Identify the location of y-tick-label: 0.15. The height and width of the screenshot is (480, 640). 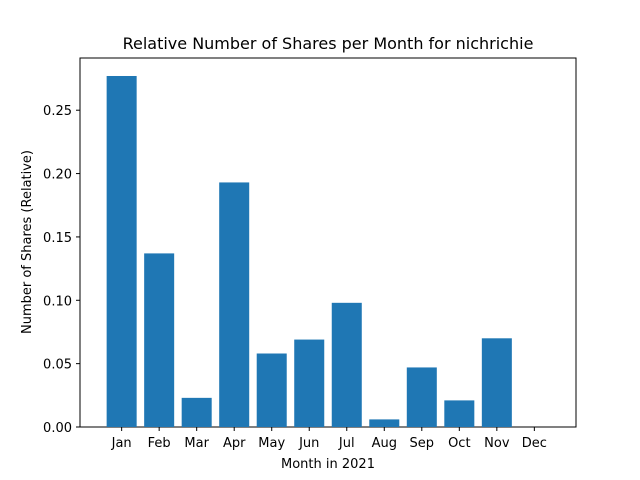
(57, 238).